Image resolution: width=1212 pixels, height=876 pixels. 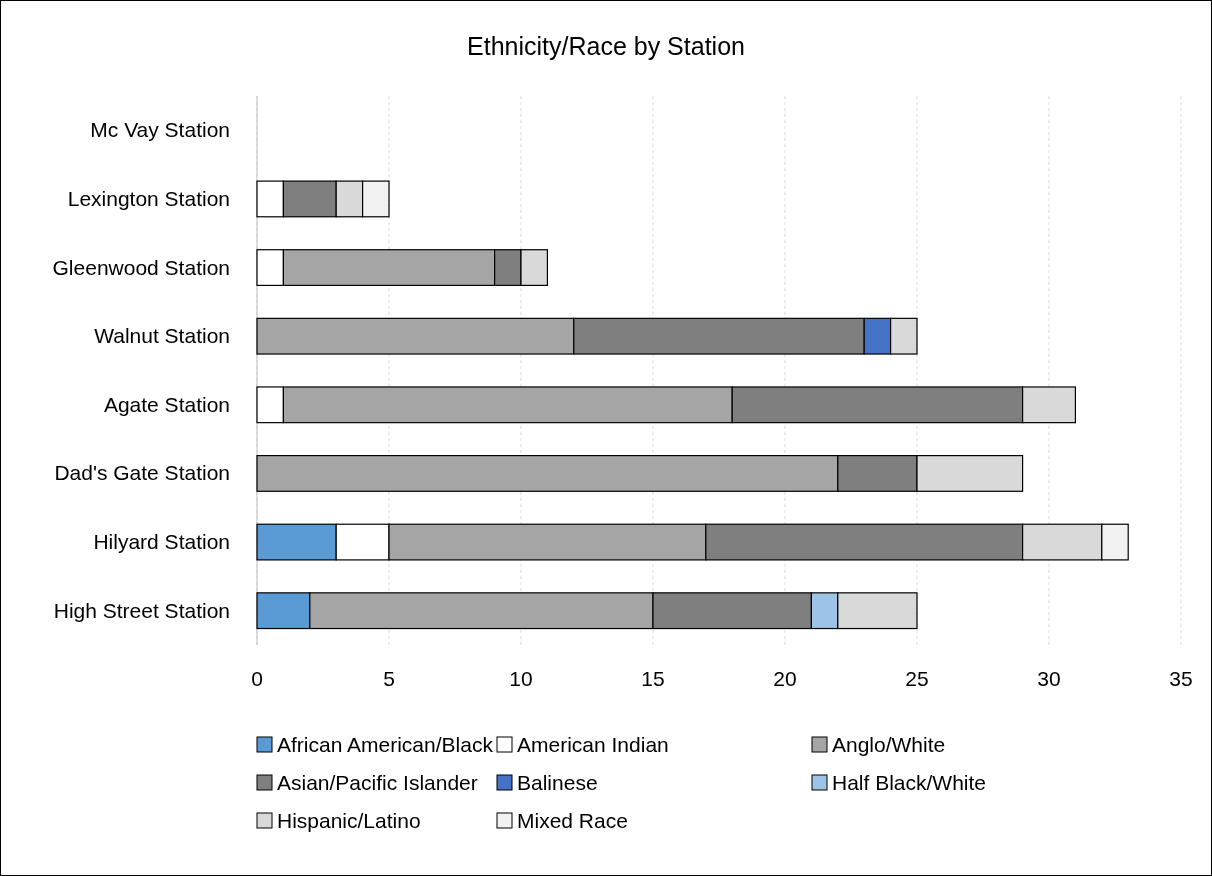 What do you see at coordinates (377, 782) in the screenshot?
I see `legend-label: Asian/Pacific Islander` at bounding box center [377, 782].